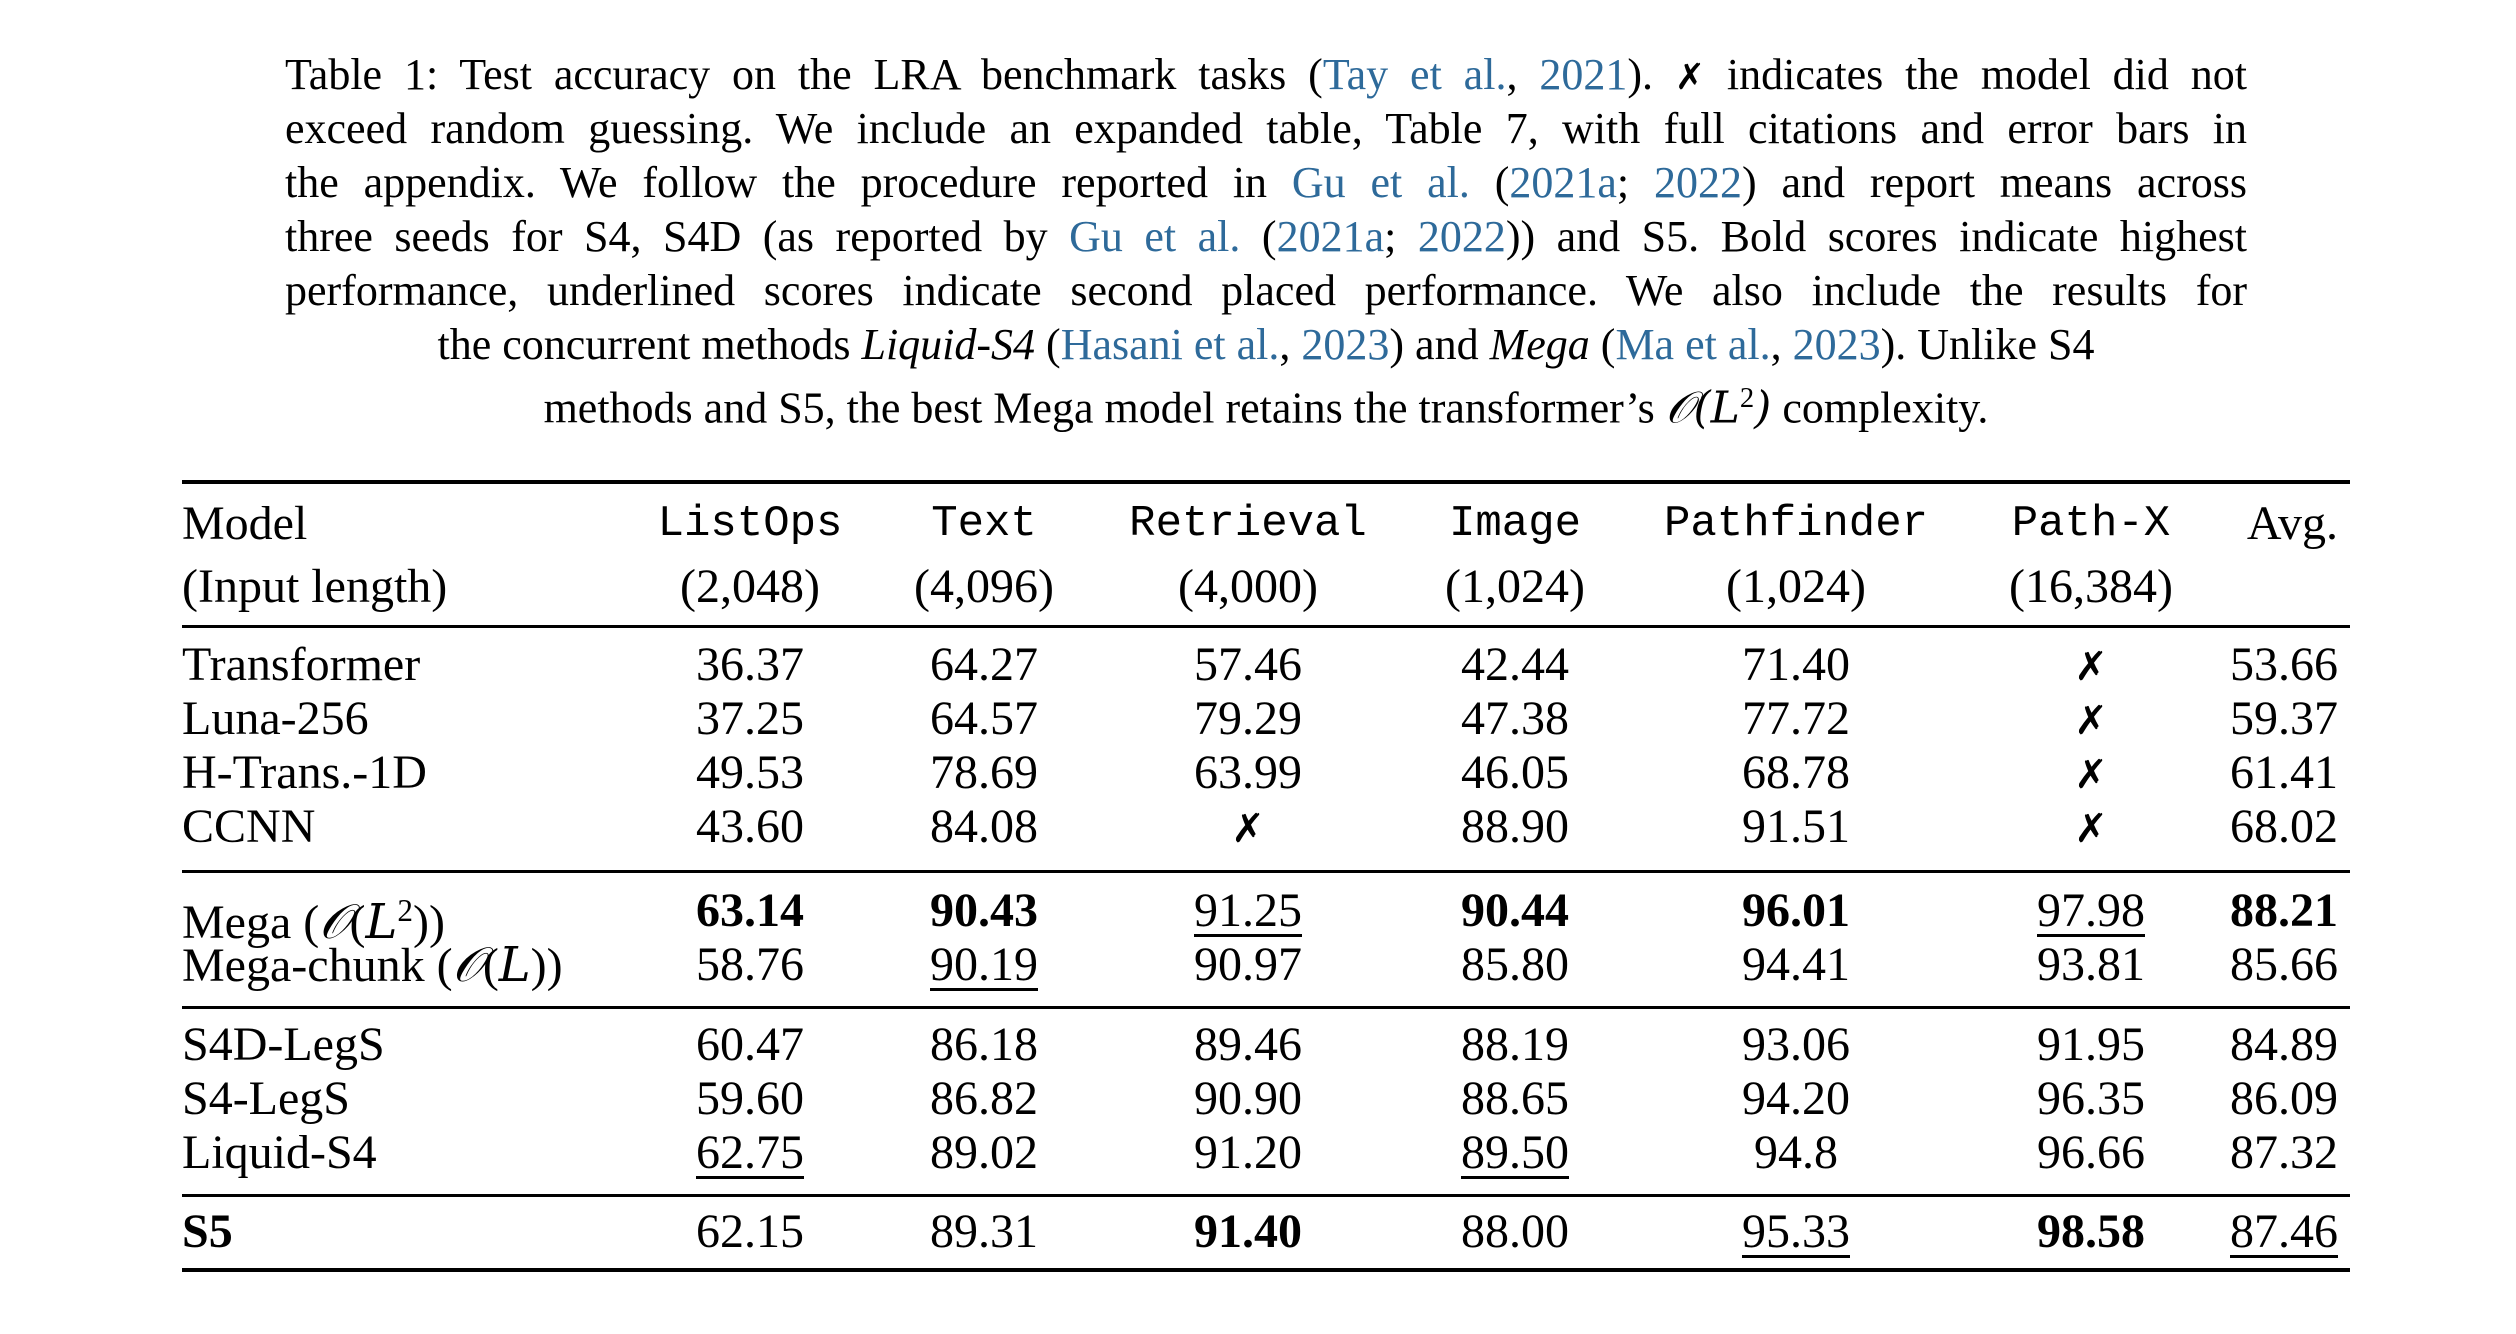  Describe the element at coordinates (750, 1231) in the screenshot. I see `score-cell: 62.15` at that location.